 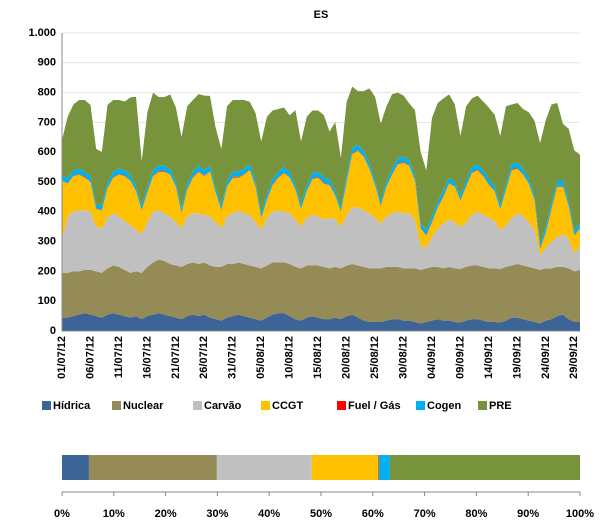 I want to click on x-tick-label: 25/08/12, so click(x=375, y=357).